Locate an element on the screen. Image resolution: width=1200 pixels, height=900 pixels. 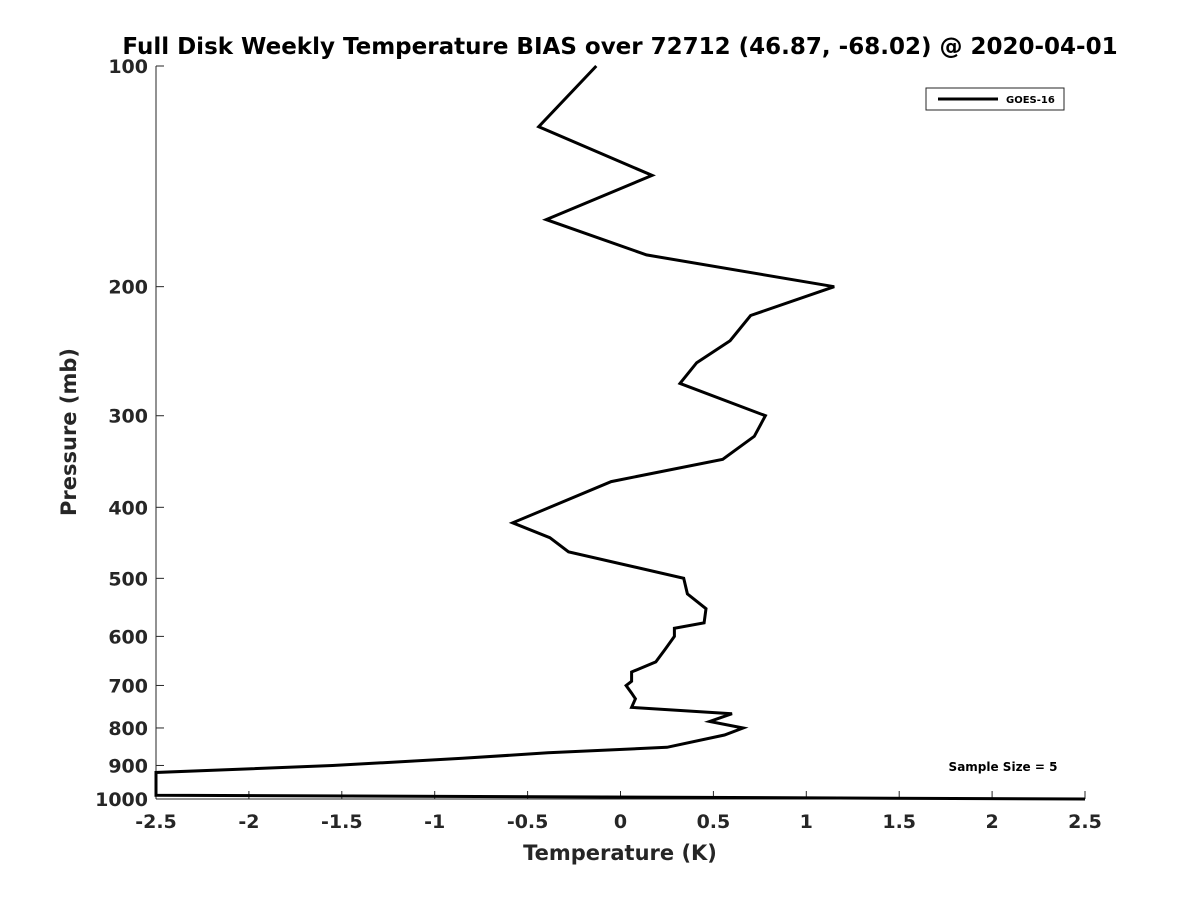
x-tick-label: 0.5 is located at coordinates (714, 822).